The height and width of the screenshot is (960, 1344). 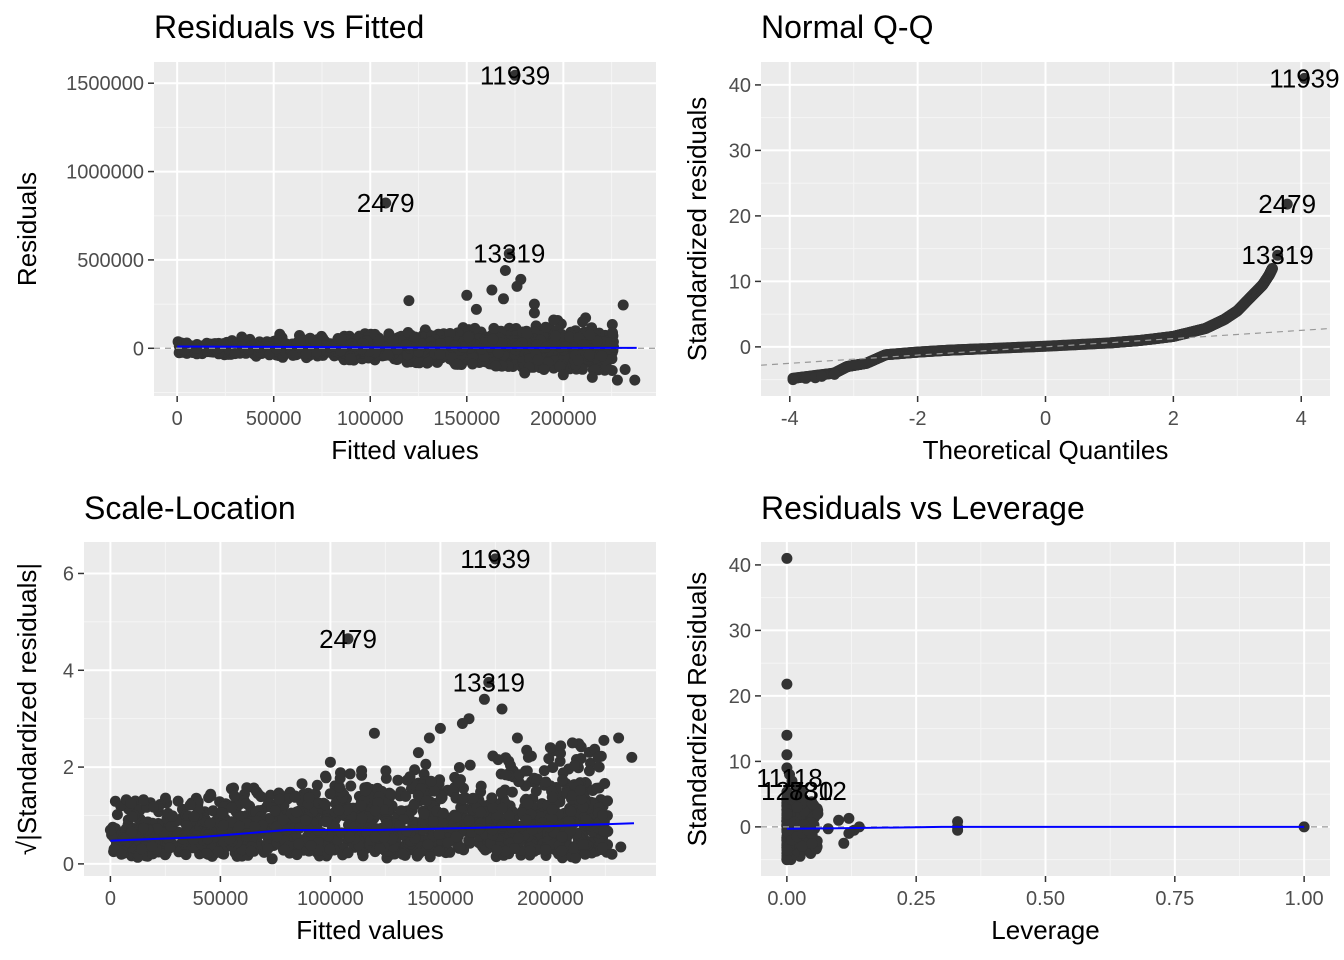 What do you see at coordinates (740, 151) in the screenshot?
I see `y-tick-label: 30` at bounding box center [740, 151].